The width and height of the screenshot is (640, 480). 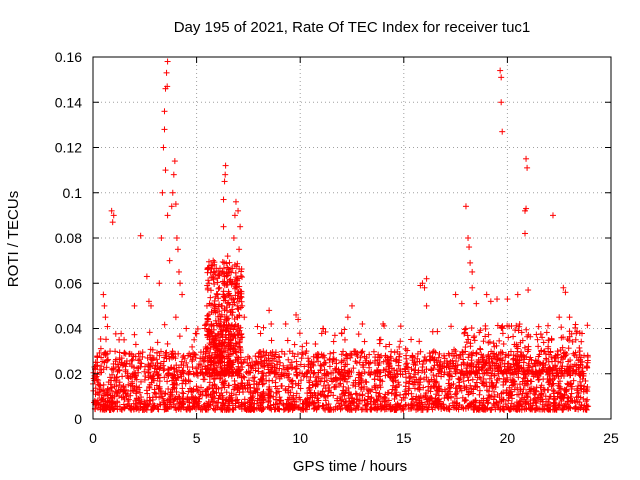 I want to click on y-tick-label: 0.06, so click(x=68, y=283).